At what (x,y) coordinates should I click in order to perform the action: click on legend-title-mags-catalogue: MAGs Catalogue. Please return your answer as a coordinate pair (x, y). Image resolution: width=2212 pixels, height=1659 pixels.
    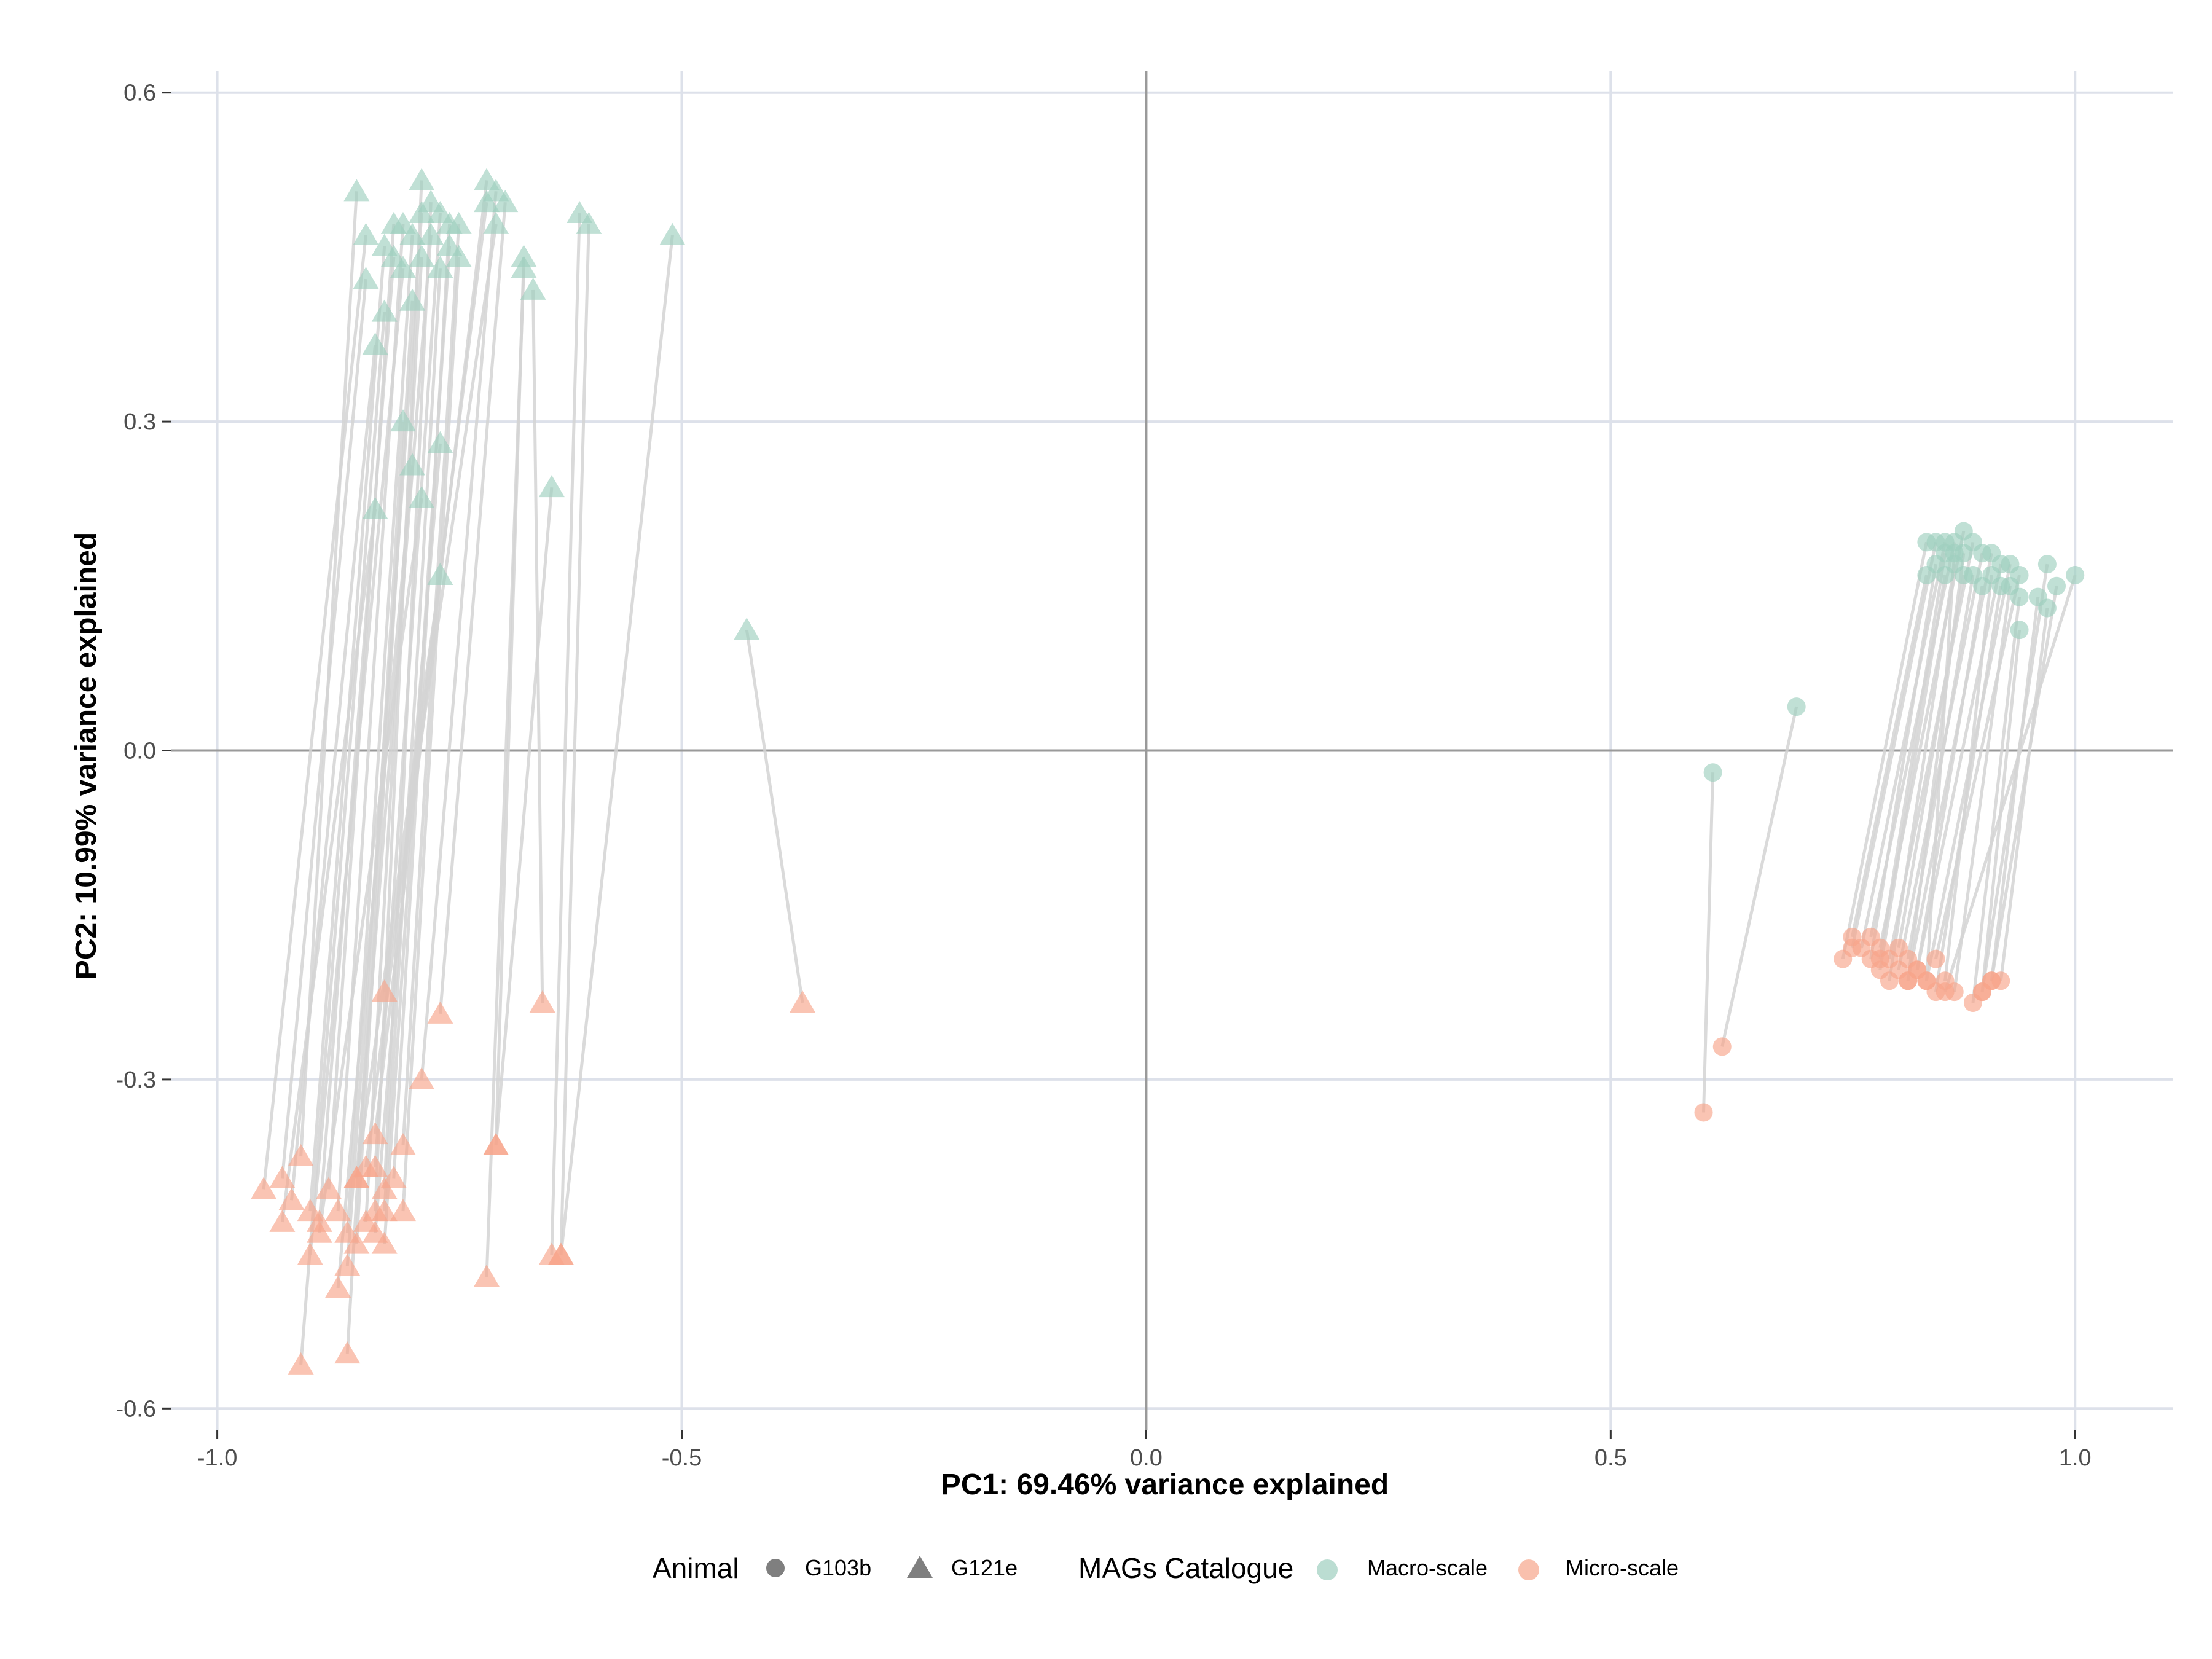
    Looking at the image, I should click on (1185, 1568).